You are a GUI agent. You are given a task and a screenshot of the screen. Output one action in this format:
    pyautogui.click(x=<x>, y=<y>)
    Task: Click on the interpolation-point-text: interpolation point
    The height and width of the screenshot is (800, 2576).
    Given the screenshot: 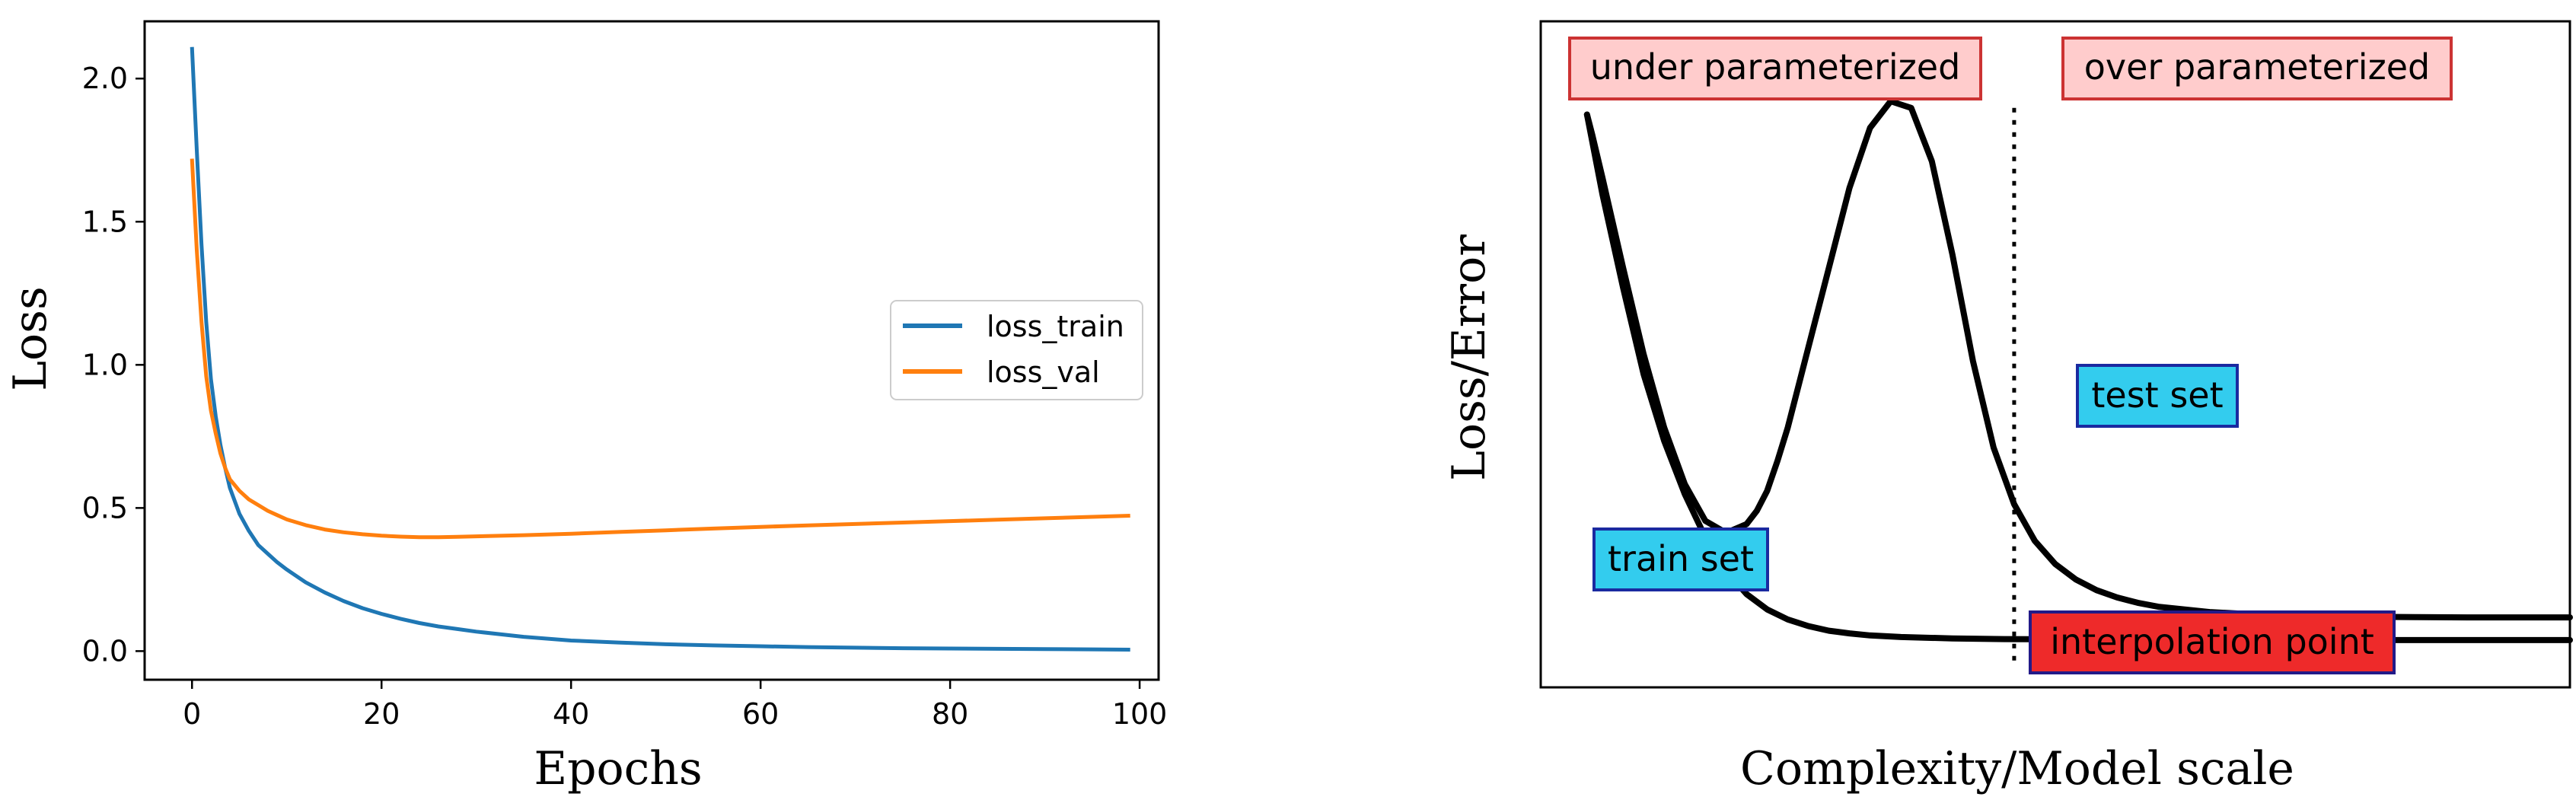 What is the action you would take?
    pyautogui.click(x=2212, y=641)
    